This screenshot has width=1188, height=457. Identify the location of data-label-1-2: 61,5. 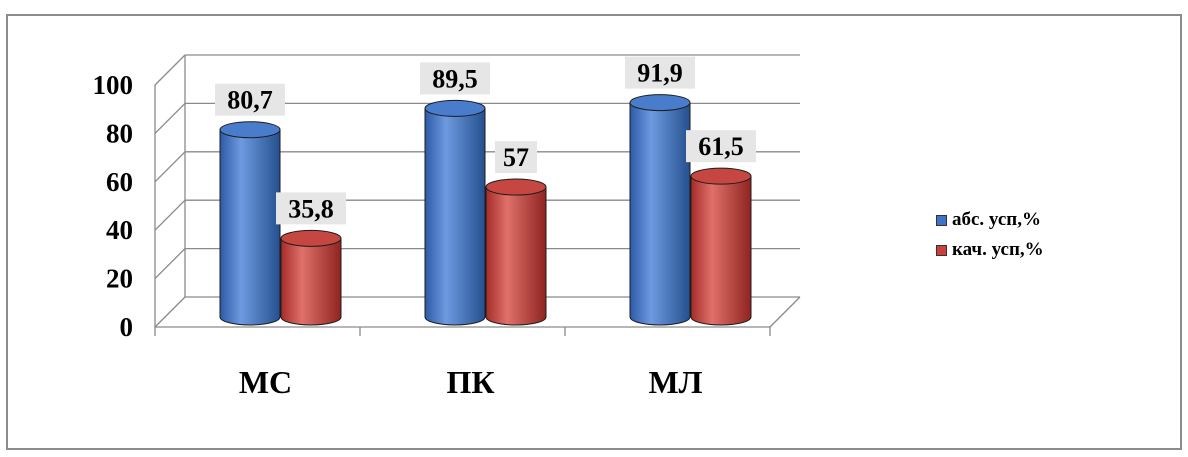
(721, 146).